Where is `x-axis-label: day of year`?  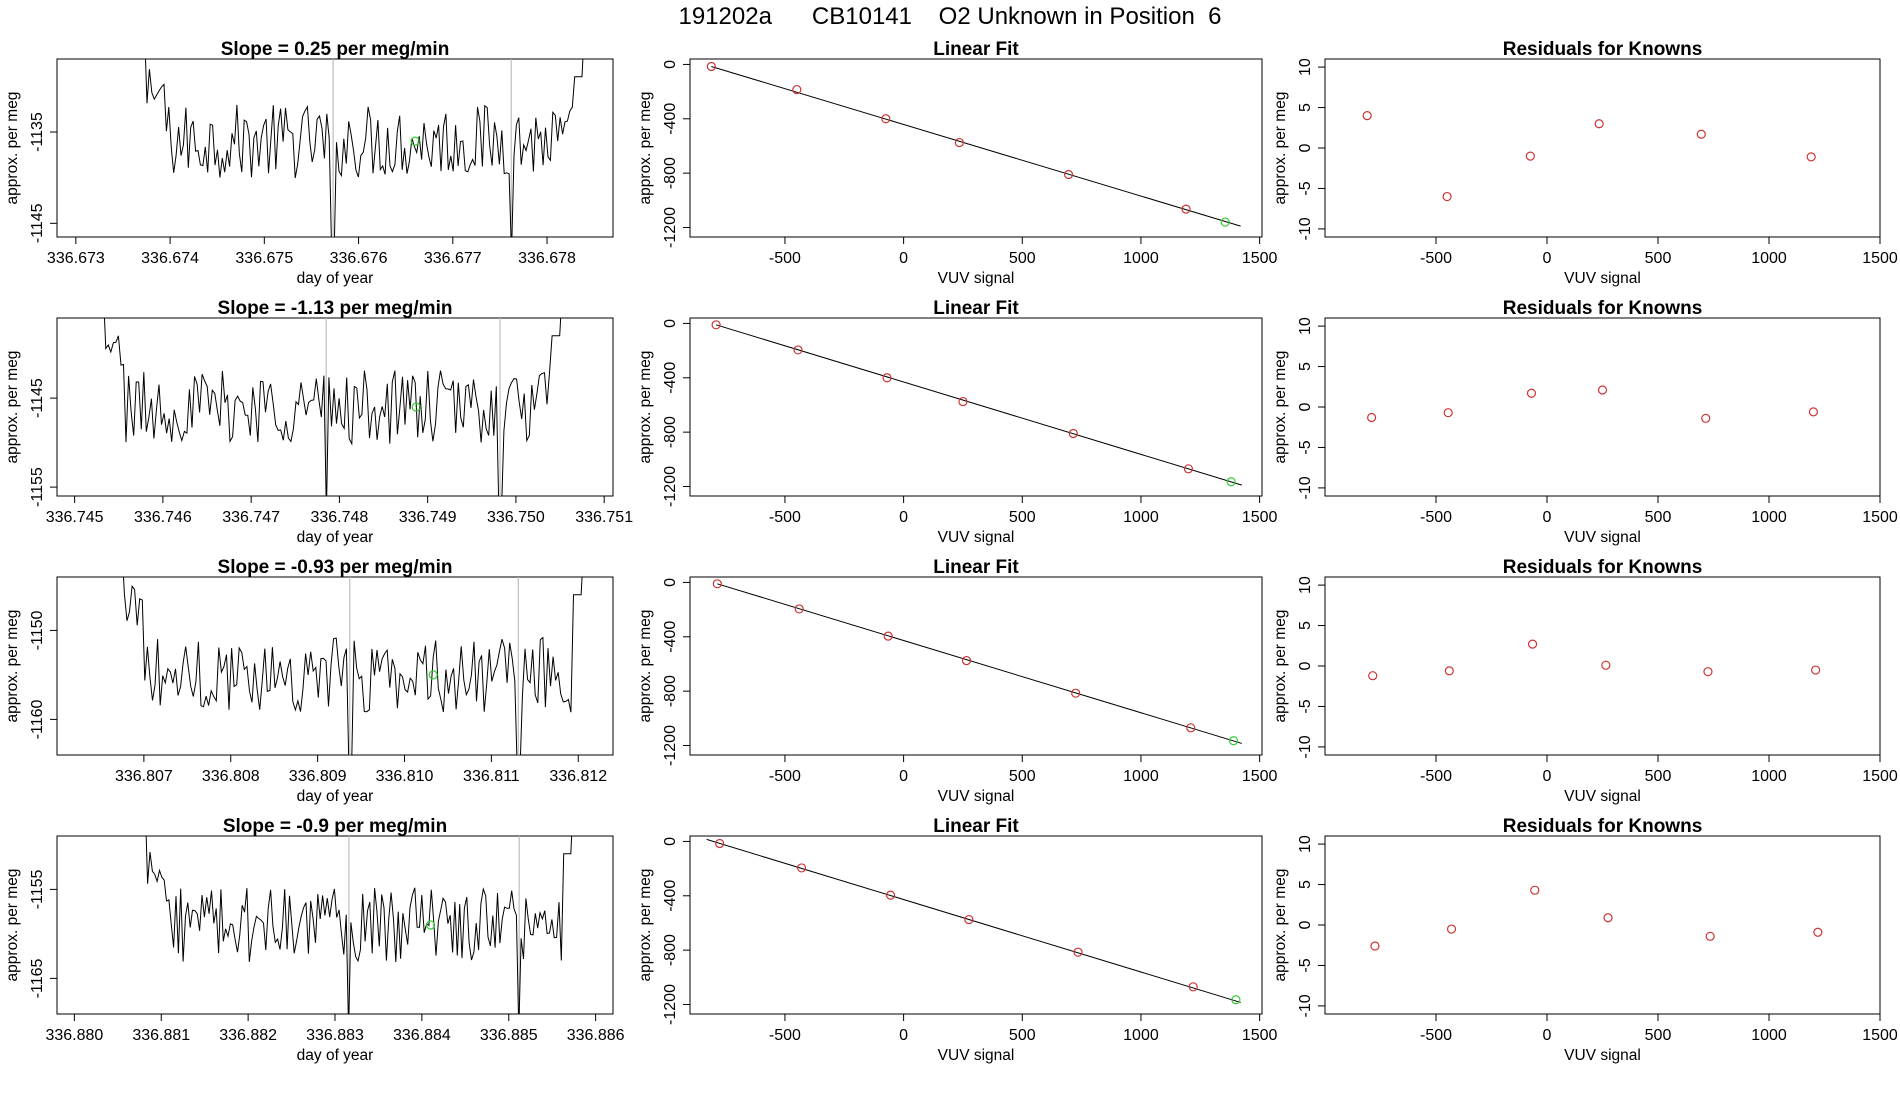 x-axis-label: day of year is located at coordinates (335, 796).